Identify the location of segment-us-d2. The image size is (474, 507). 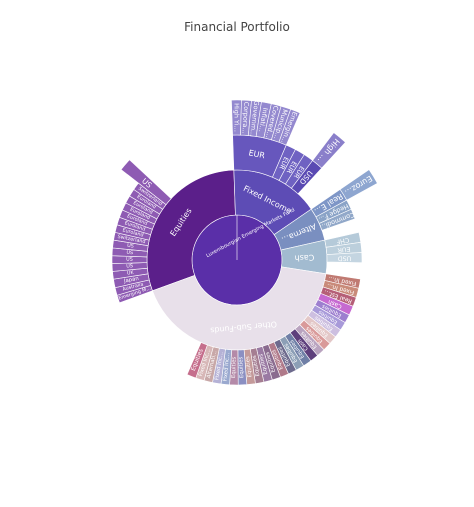
(146, 182).